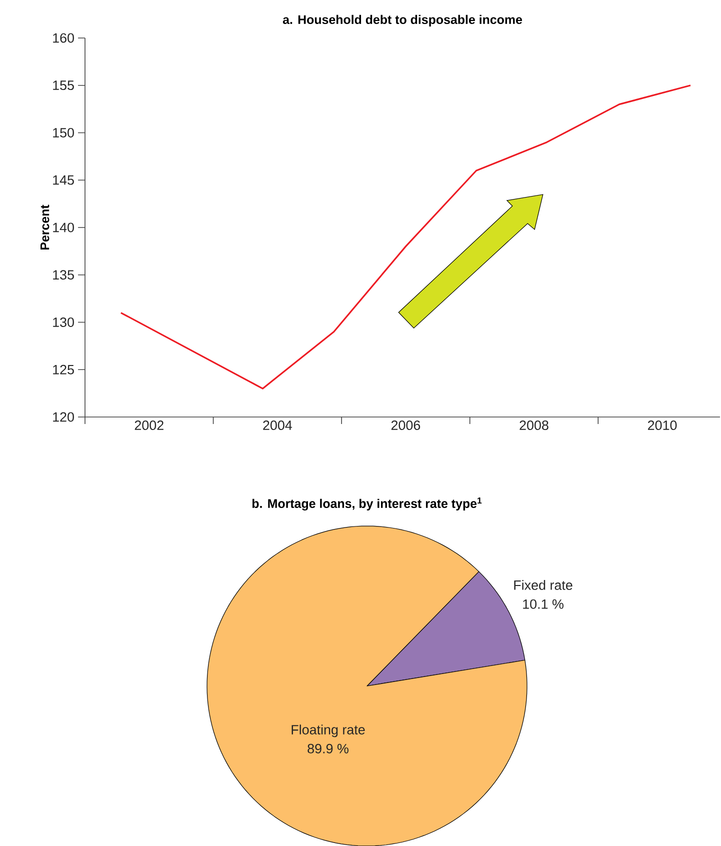 The height and width of the screenshot is (846, 721). I want to click on y-tick-label: 155, so click(63, 85).